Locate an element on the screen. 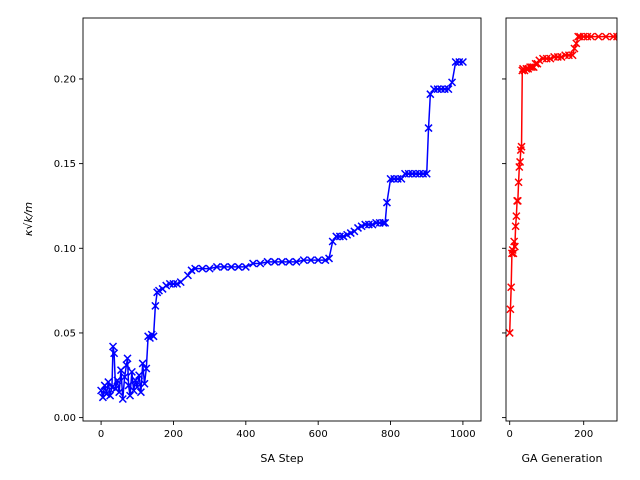 The image size is (640, 480). sa-x-tick-label: 200 is located at coordinates (173, 434).